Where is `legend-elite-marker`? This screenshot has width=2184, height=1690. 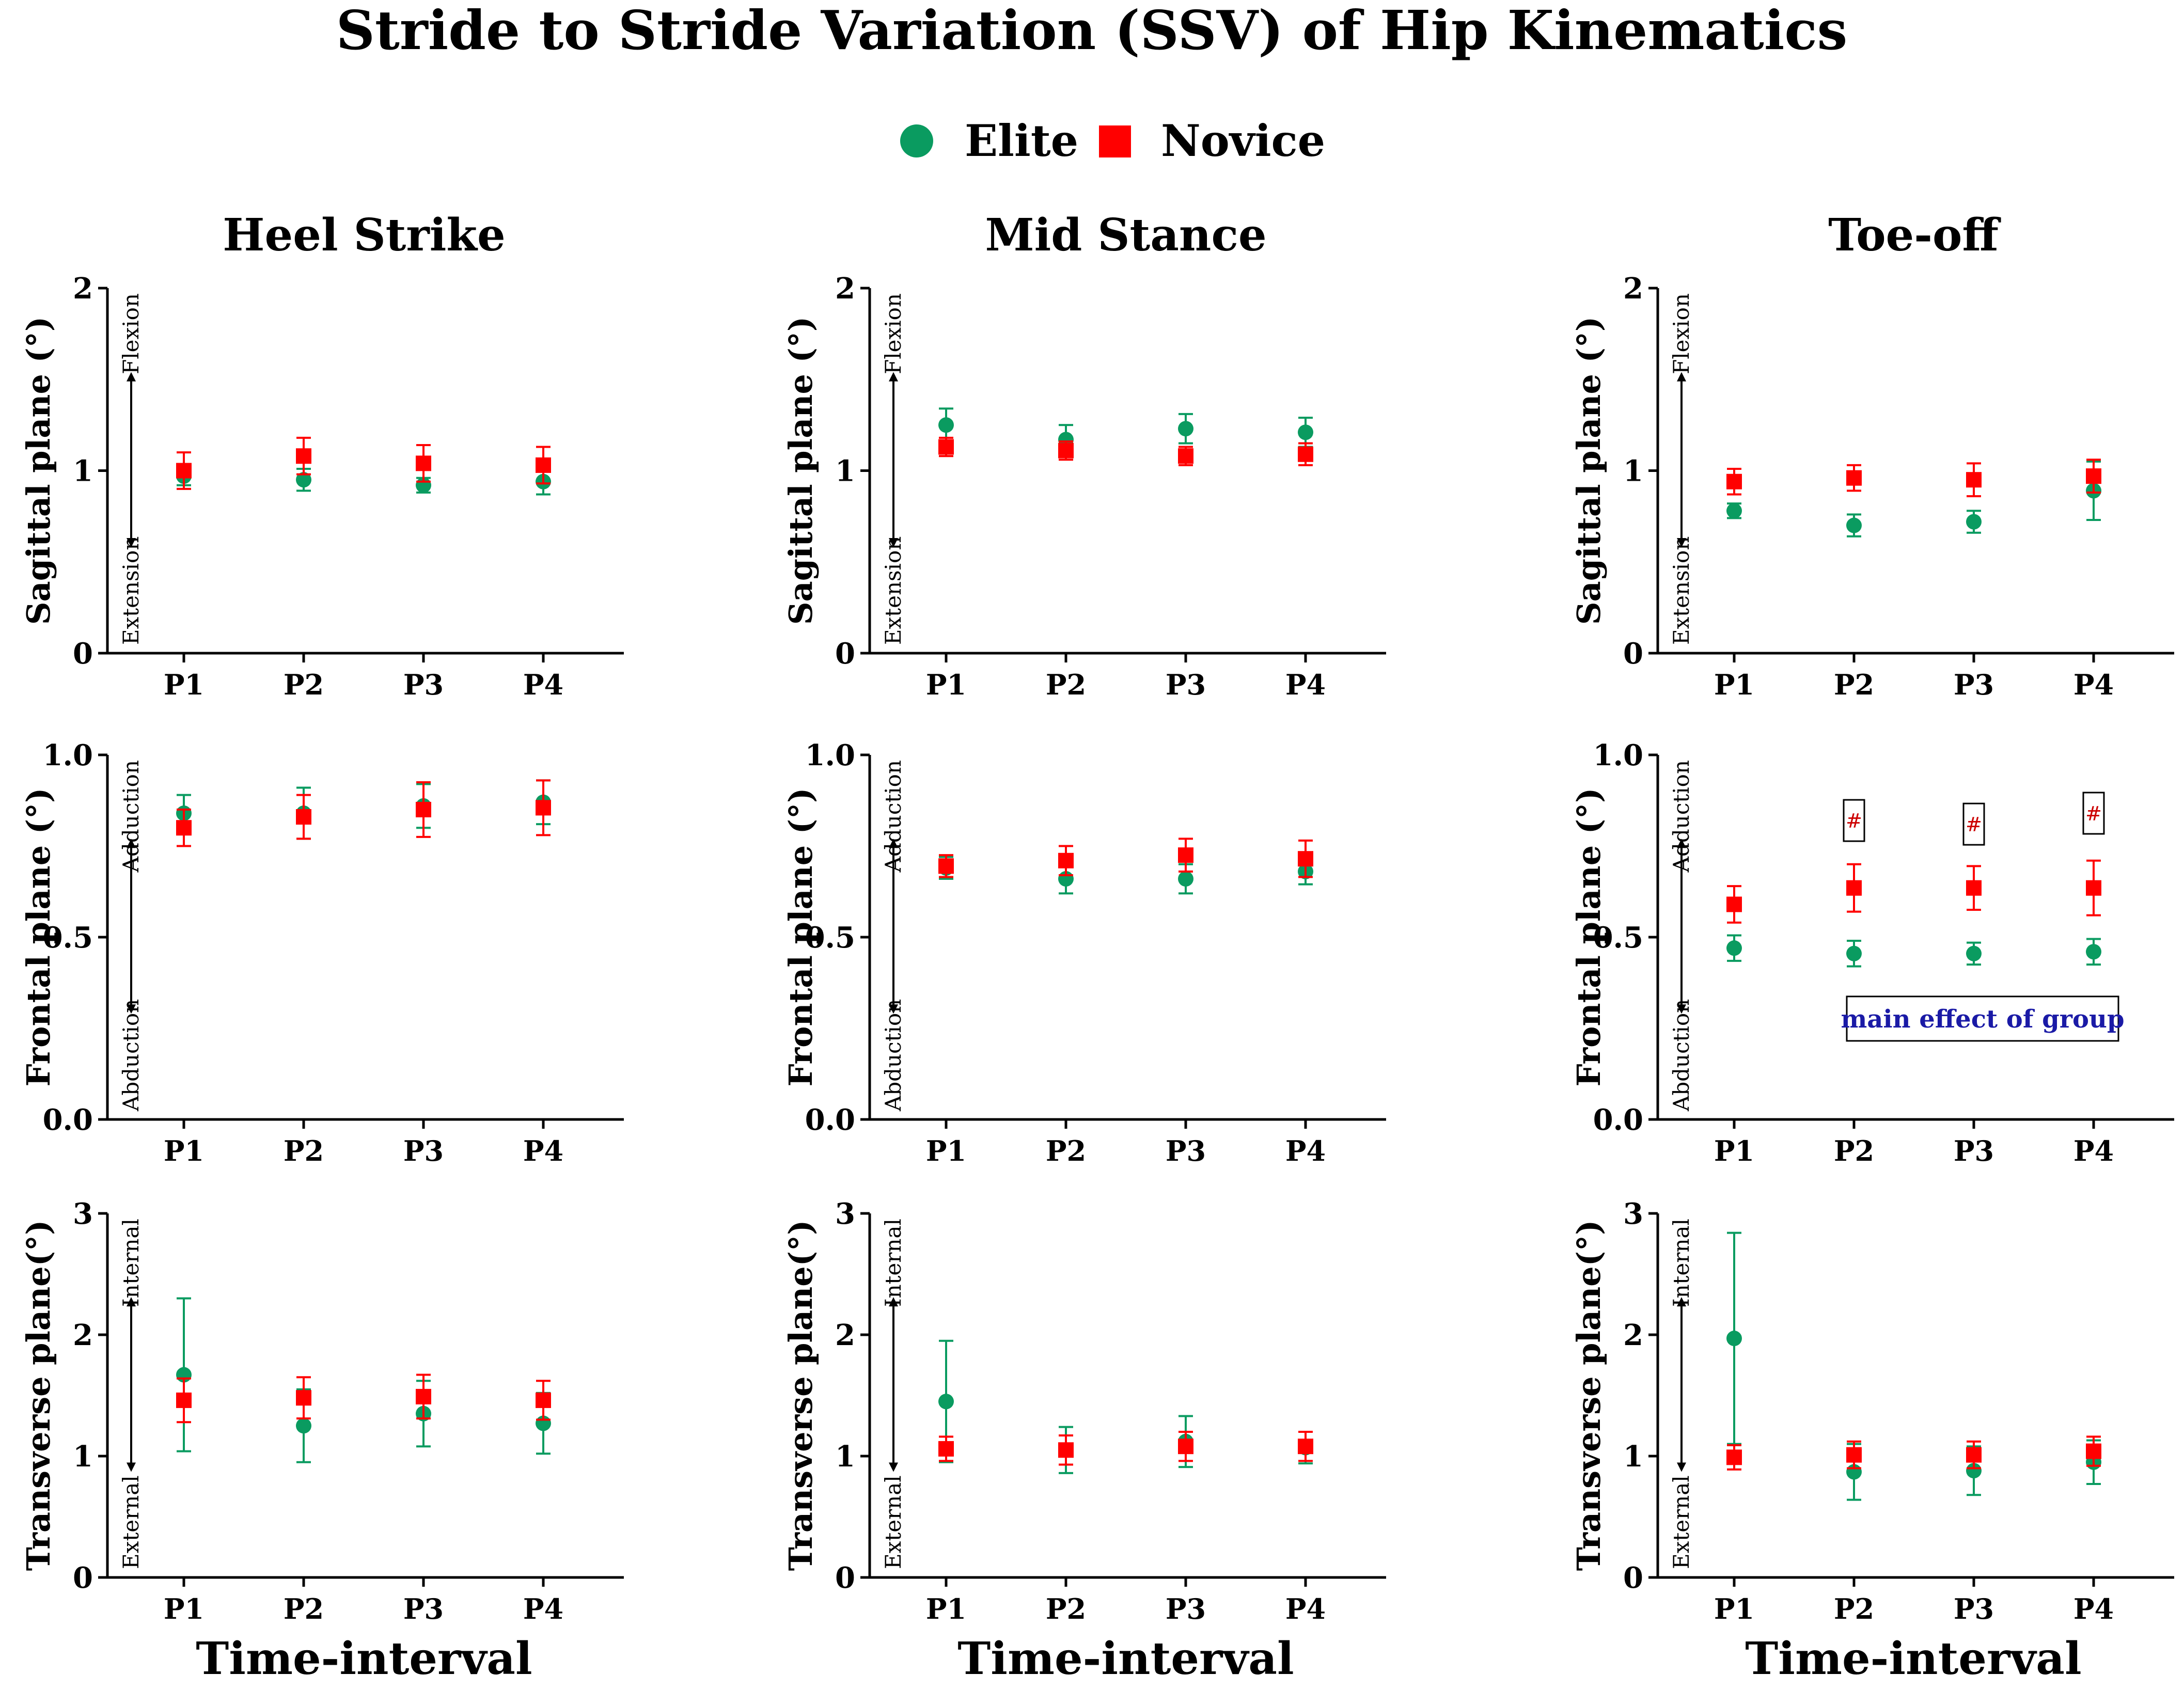 legend-elite-marker is located at coordinates (916, 140).